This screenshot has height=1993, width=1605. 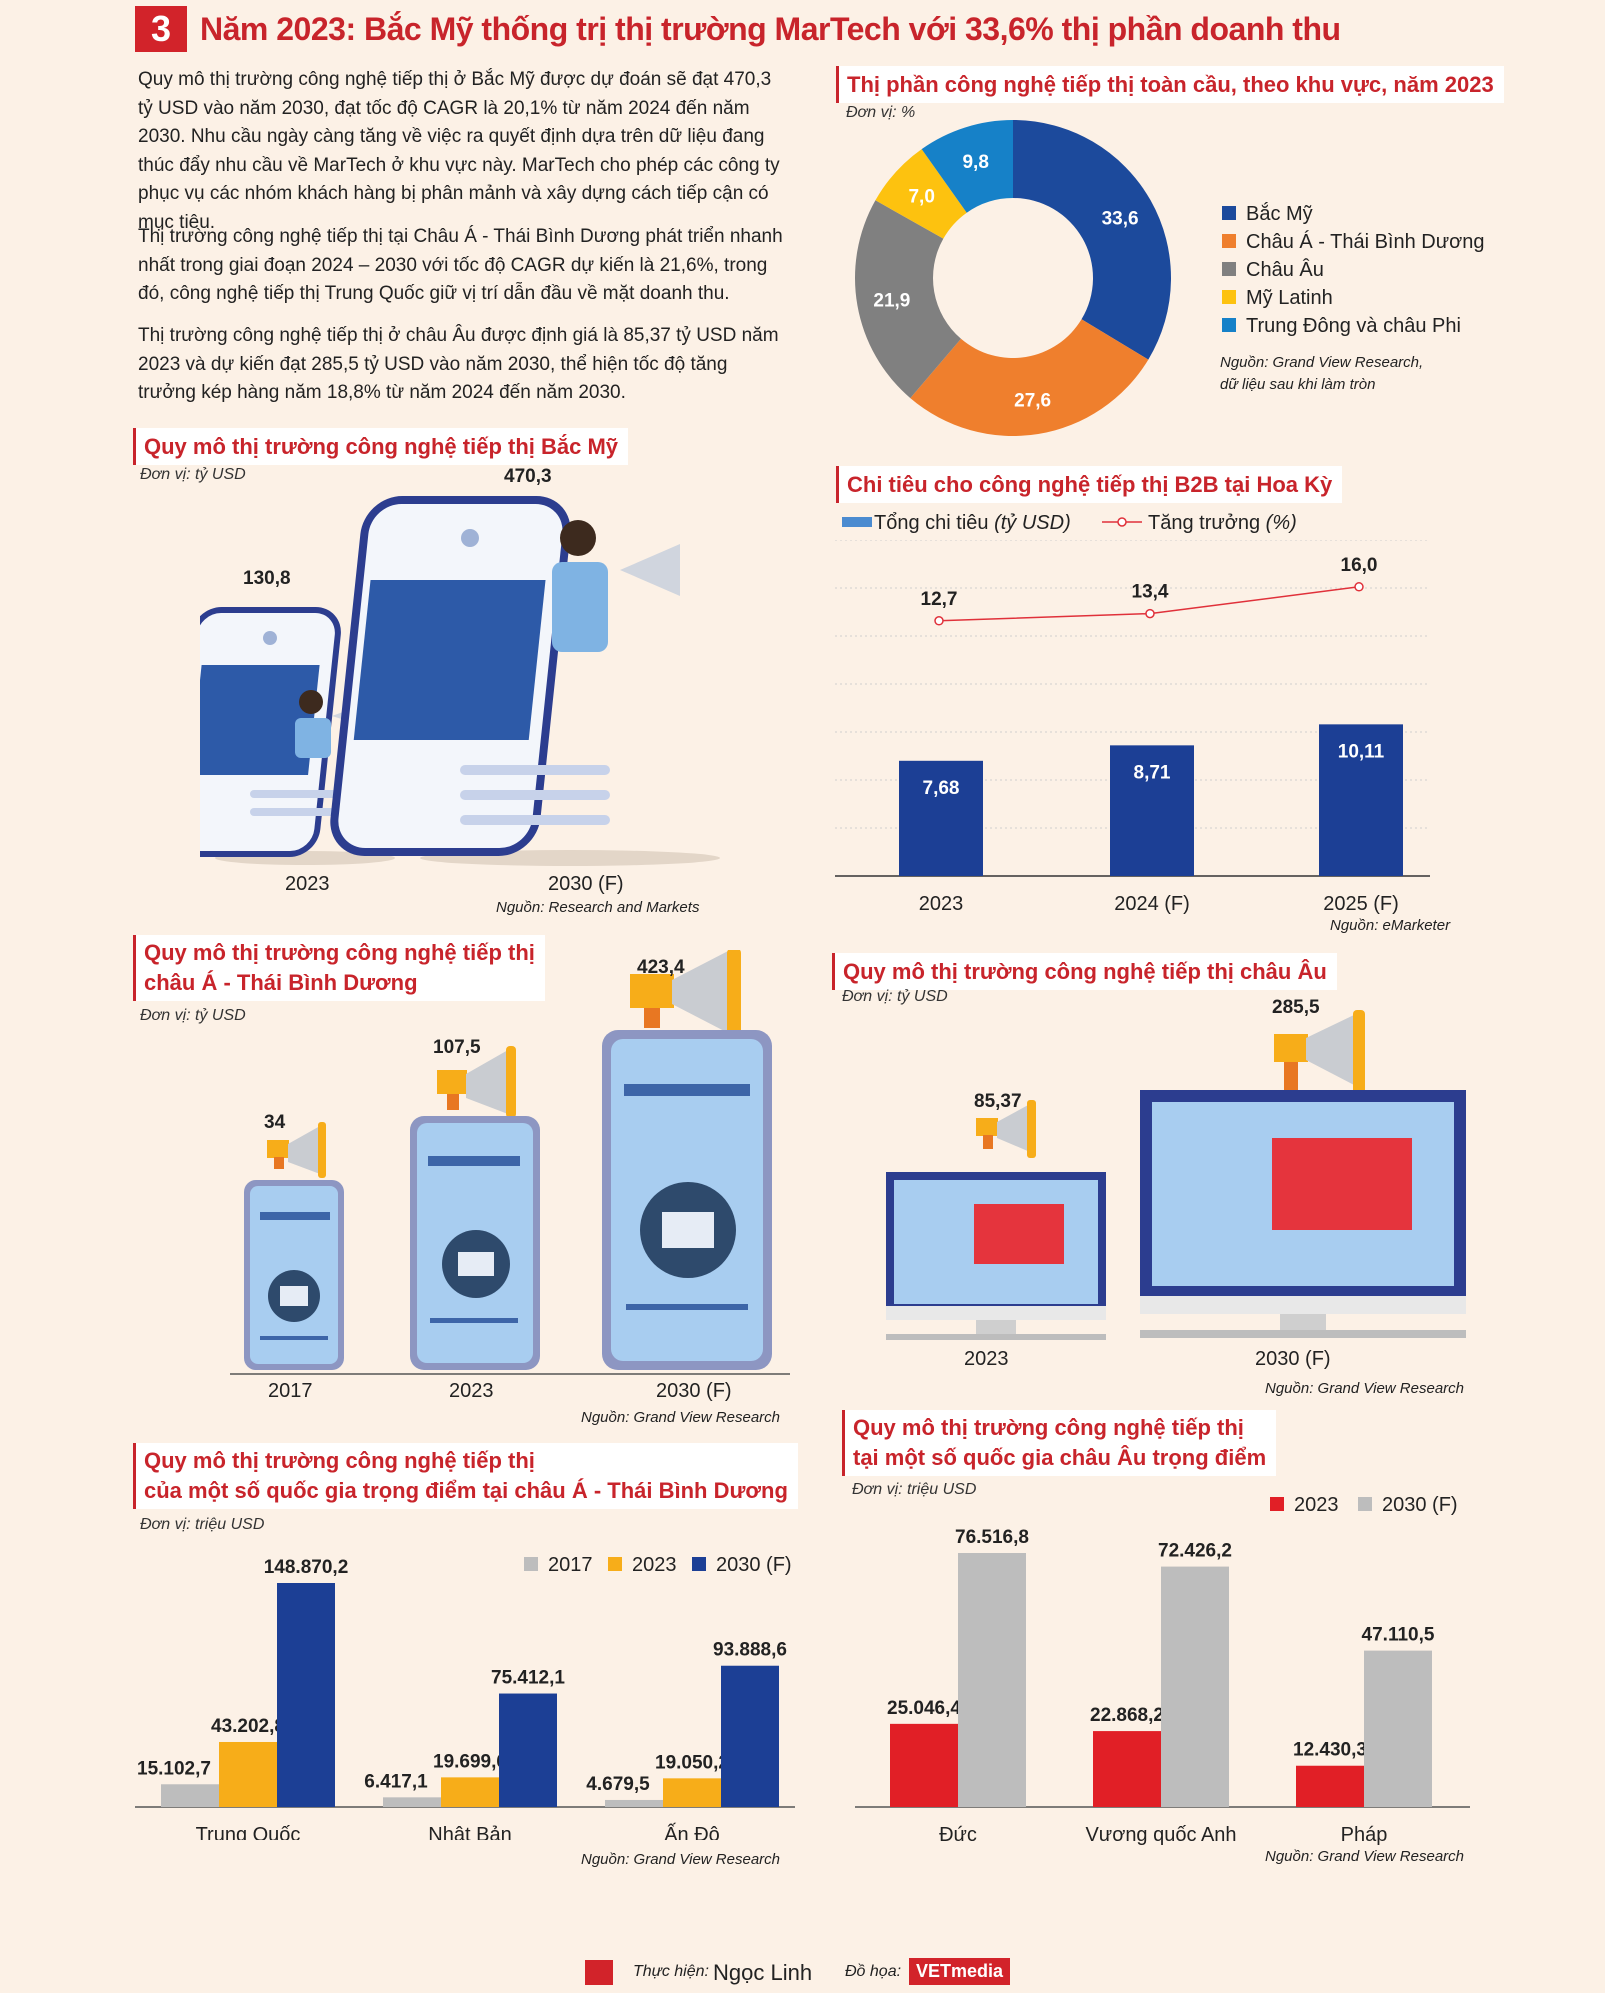 What do you see at coordinates (692, 1831) in the screenshot?
I see `category-label: Ấn Độ` at bounding box center [692, 1831].